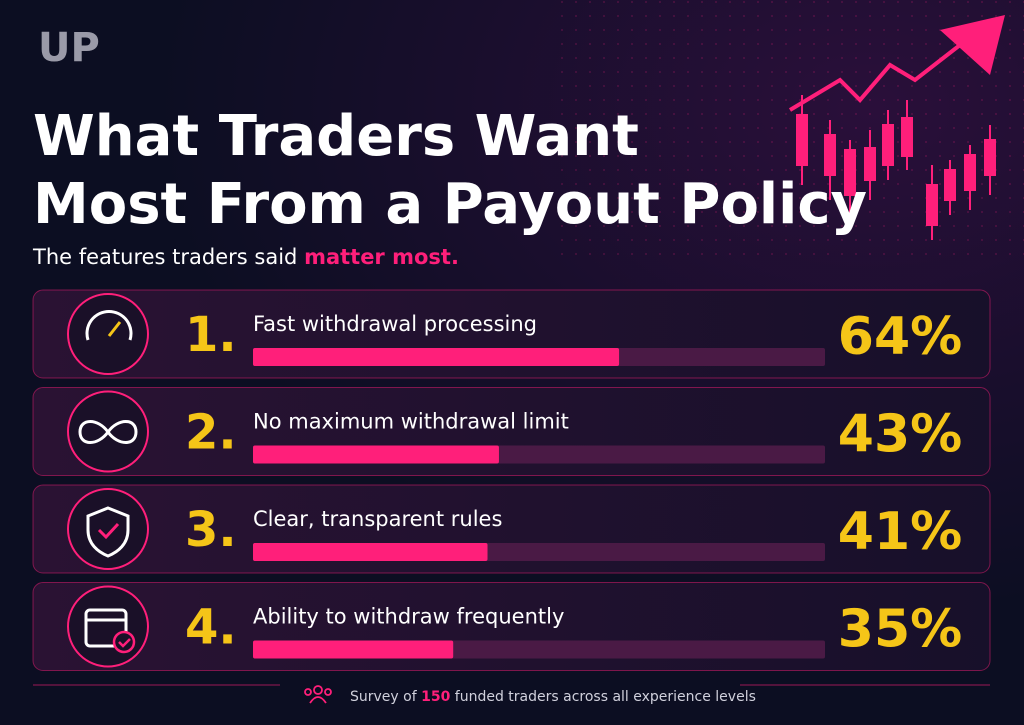 The height and width of the screenshot is (725, 1024). I want to click on people-icon, so click(318, 694).